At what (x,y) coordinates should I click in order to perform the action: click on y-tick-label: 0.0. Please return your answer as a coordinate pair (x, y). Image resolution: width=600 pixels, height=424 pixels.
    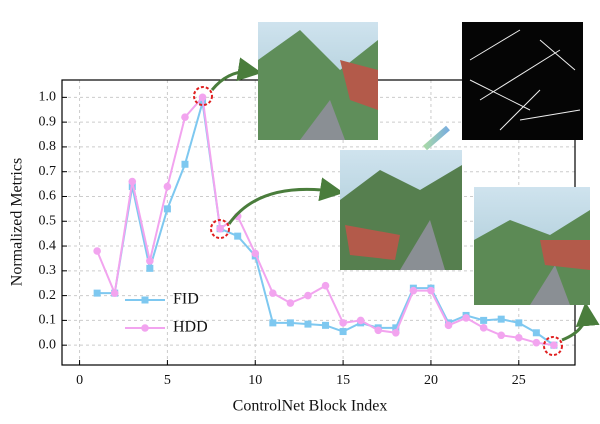
    Looking at the image, I should click on (48, 344).